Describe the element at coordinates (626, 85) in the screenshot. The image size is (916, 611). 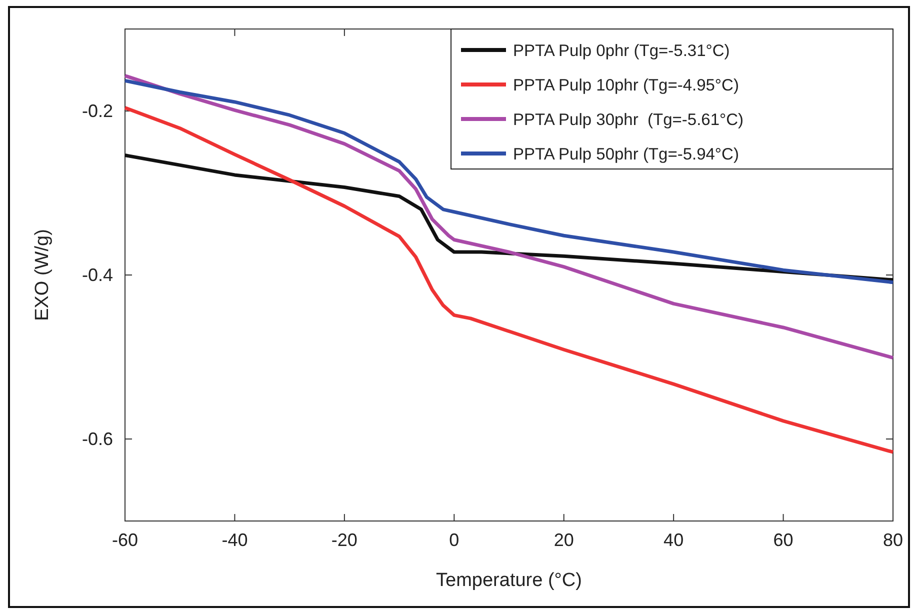
I see `legend-label: PPTA Pulp 10phr (Tg=-4.95°C)` at that location.